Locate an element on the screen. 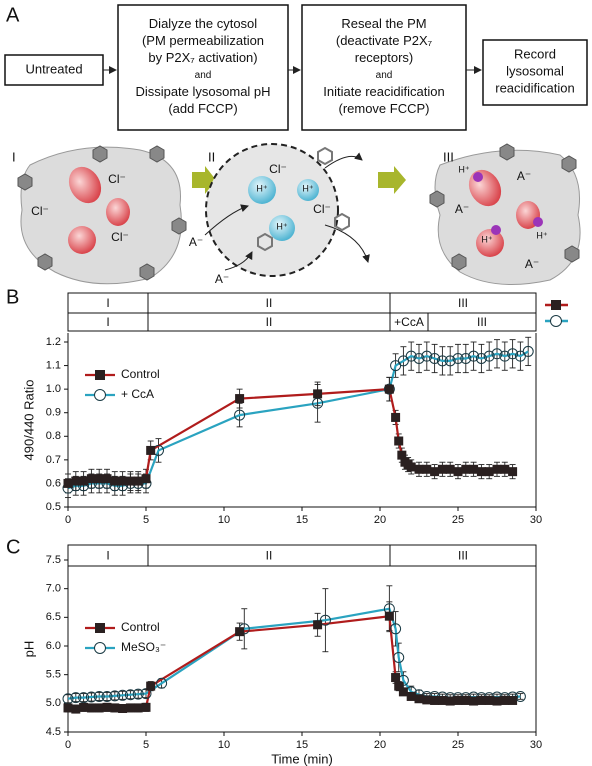  panel-label: B is located at coordinates (12, 297).